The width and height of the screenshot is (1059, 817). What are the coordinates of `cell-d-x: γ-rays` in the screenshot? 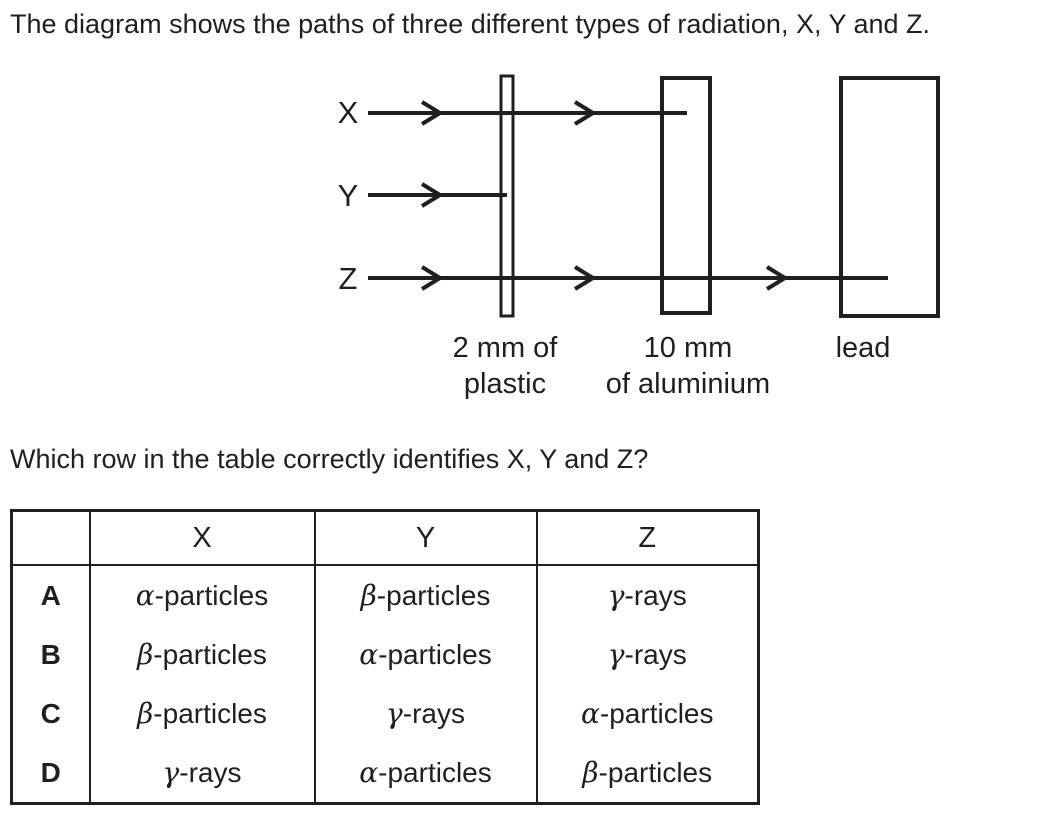 It's located at (202, 773).